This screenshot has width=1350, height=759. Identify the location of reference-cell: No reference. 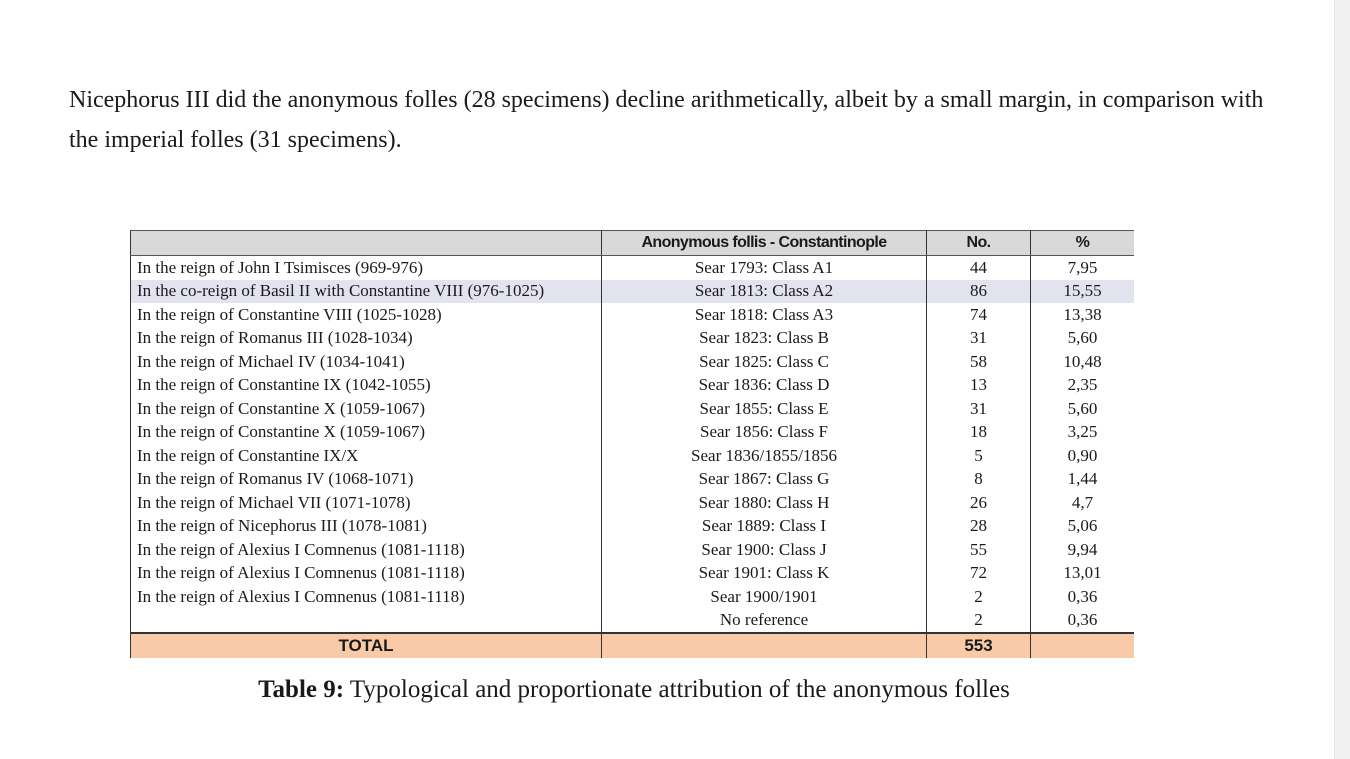
(764, 620).